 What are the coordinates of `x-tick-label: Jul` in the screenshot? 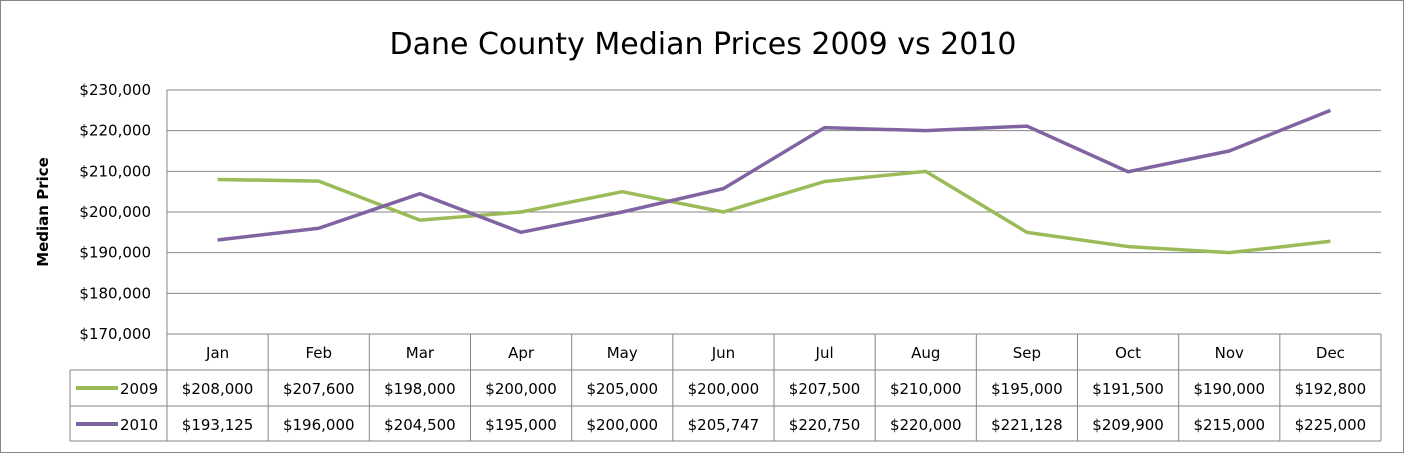 It's located at (824, 353).